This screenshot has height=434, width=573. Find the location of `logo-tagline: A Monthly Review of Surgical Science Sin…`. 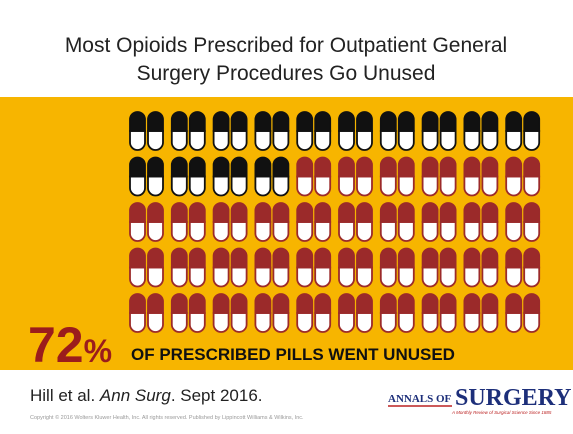

logo-tagline: A Monthly Review of Surgical Science Sin… is located at coordinates (501, 412).